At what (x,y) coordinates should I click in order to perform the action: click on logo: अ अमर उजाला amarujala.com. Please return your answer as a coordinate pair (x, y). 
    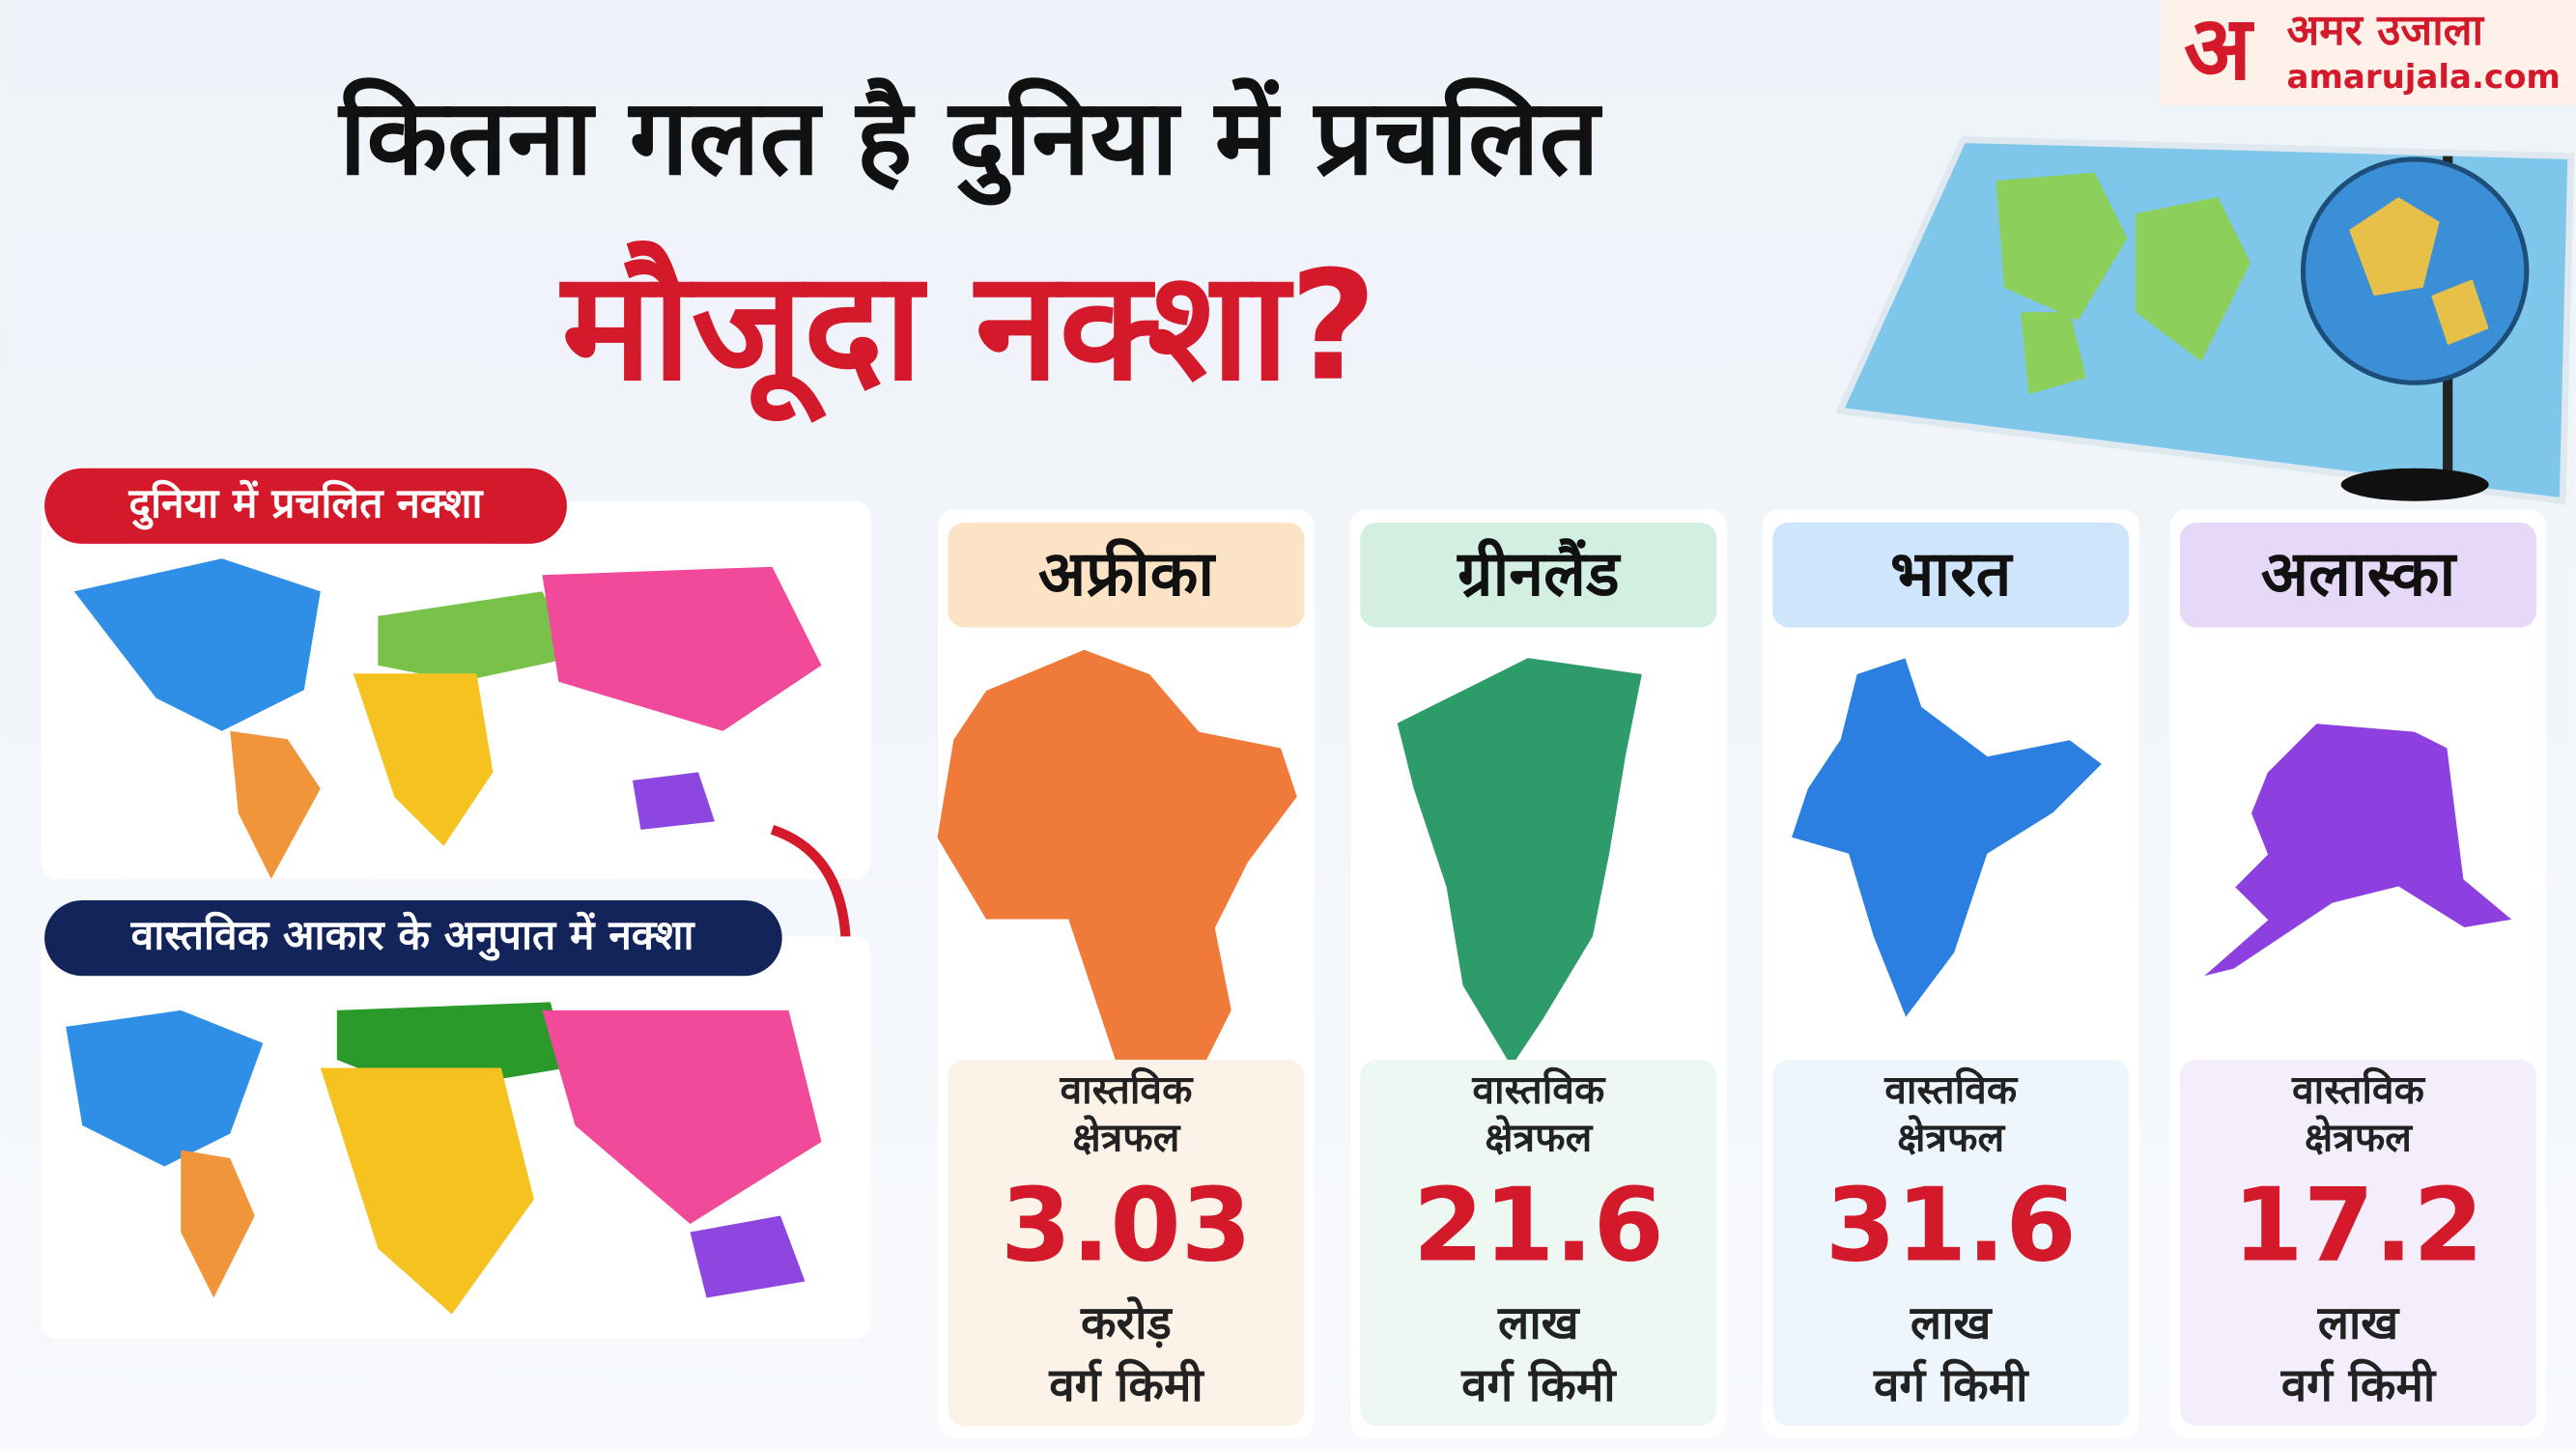
    Looking at the image, I should click on (2368, 52).